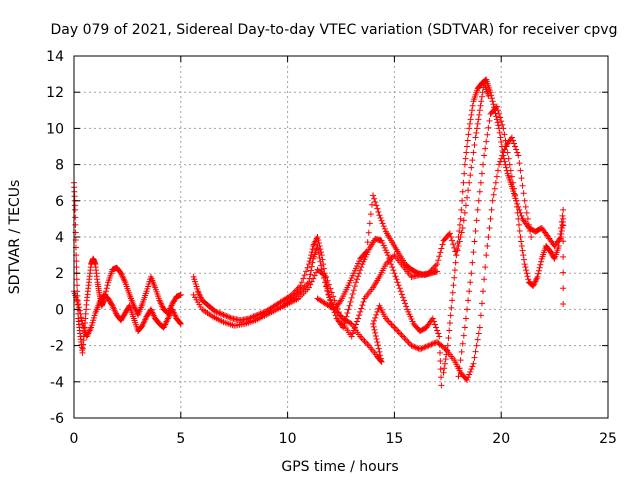  I want to click on x-tick-label: 5, so click(180, 439).